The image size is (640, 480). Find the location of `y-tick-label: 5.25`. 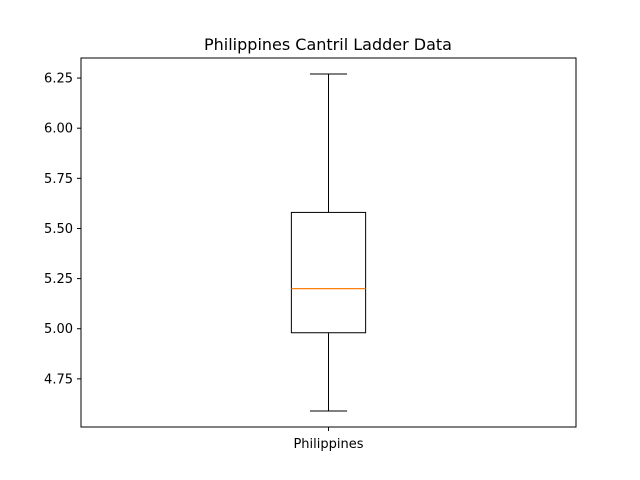

y-tick-label: 5.25 is located at coordinates (58, 279).